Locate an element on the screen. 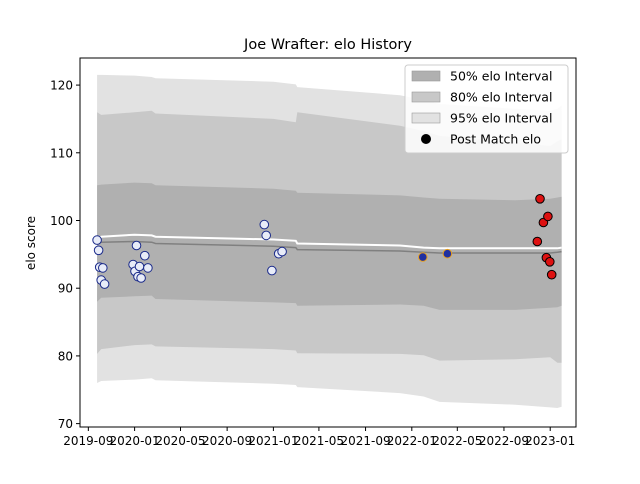  series-median-line is located at coordinates (329, 241).